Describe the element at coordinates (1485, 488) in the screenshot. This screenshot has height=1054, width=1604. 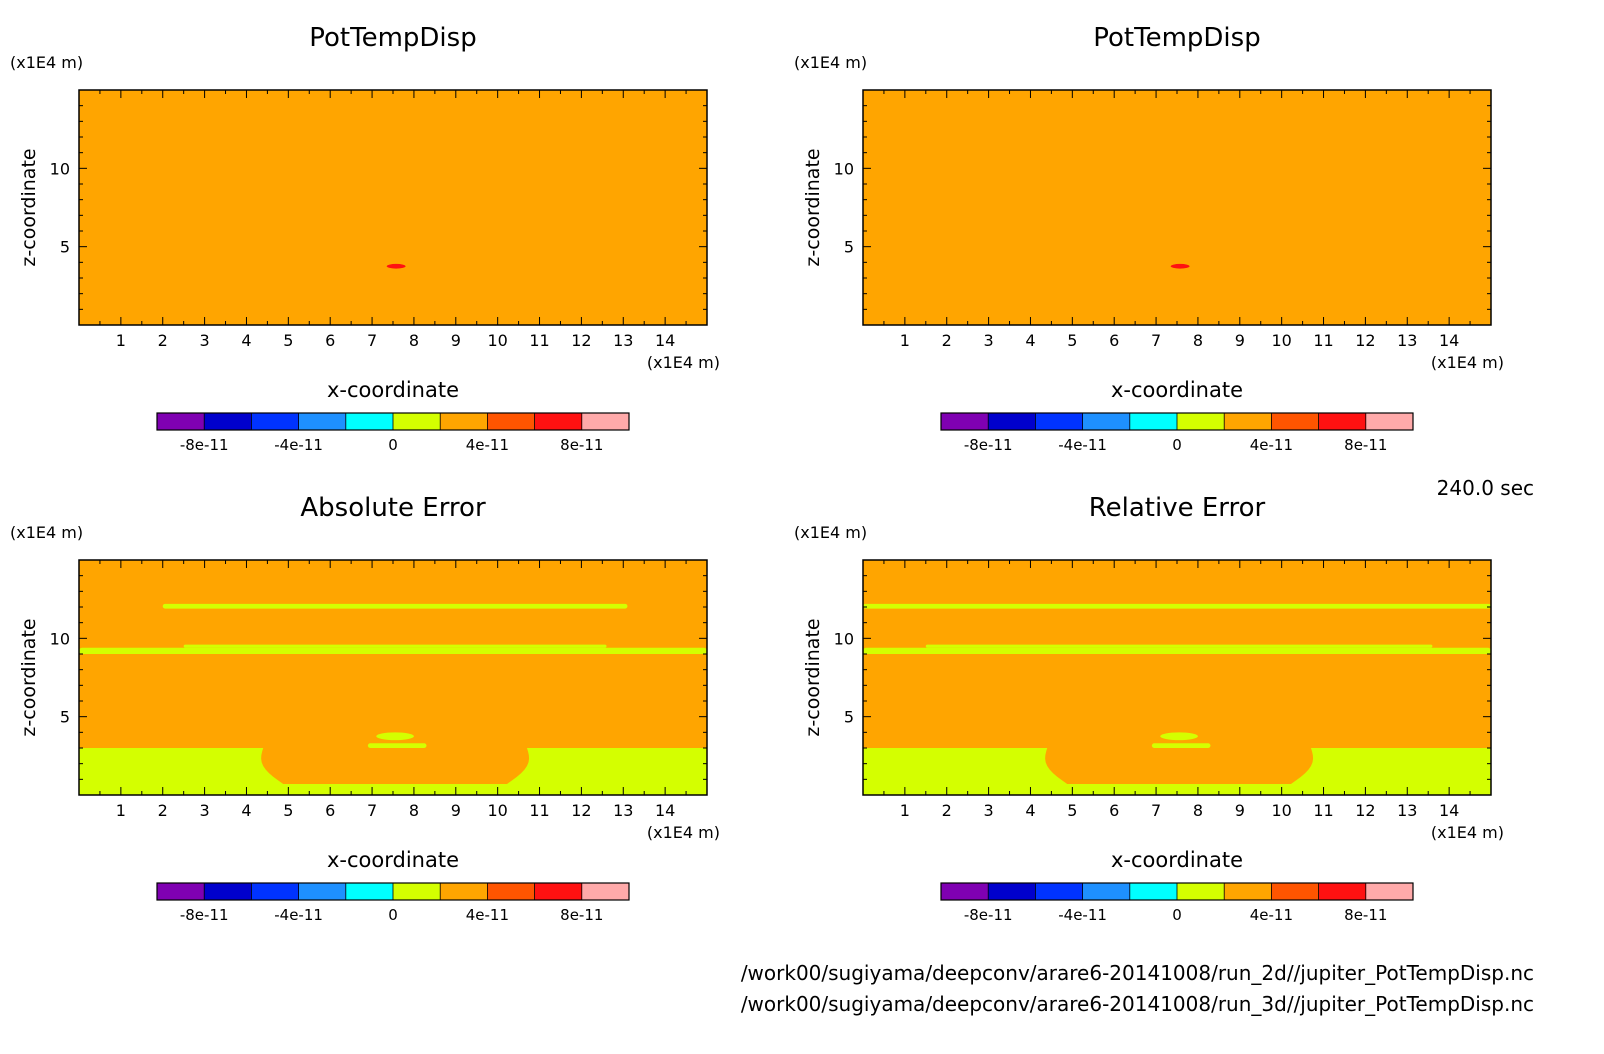
I see `time-label: 240.0 sec` at that location.